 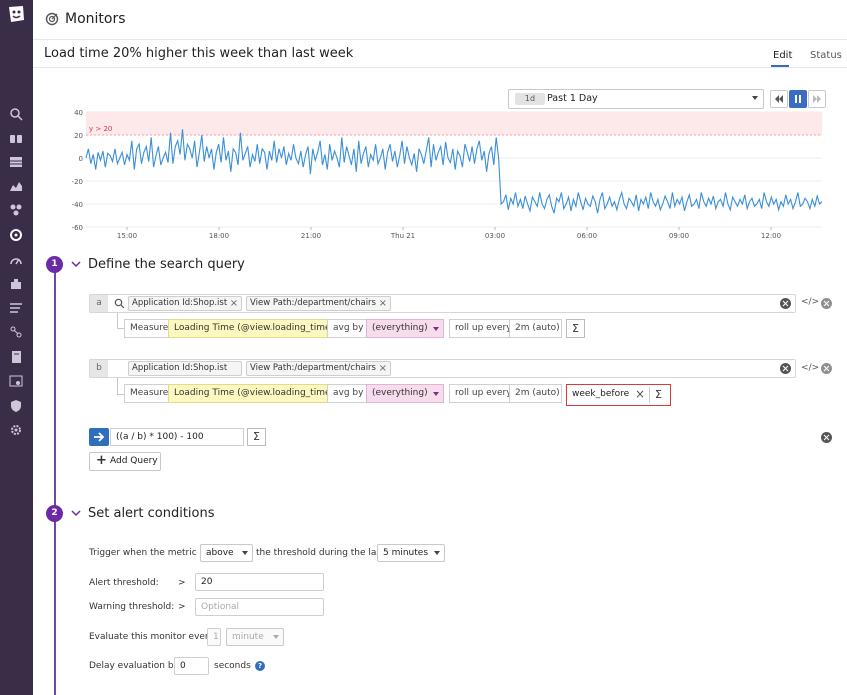 What do you see at coordinates (16, 308) in the screenshot?
I see `logs-icon` at bounding box center [16, 308].